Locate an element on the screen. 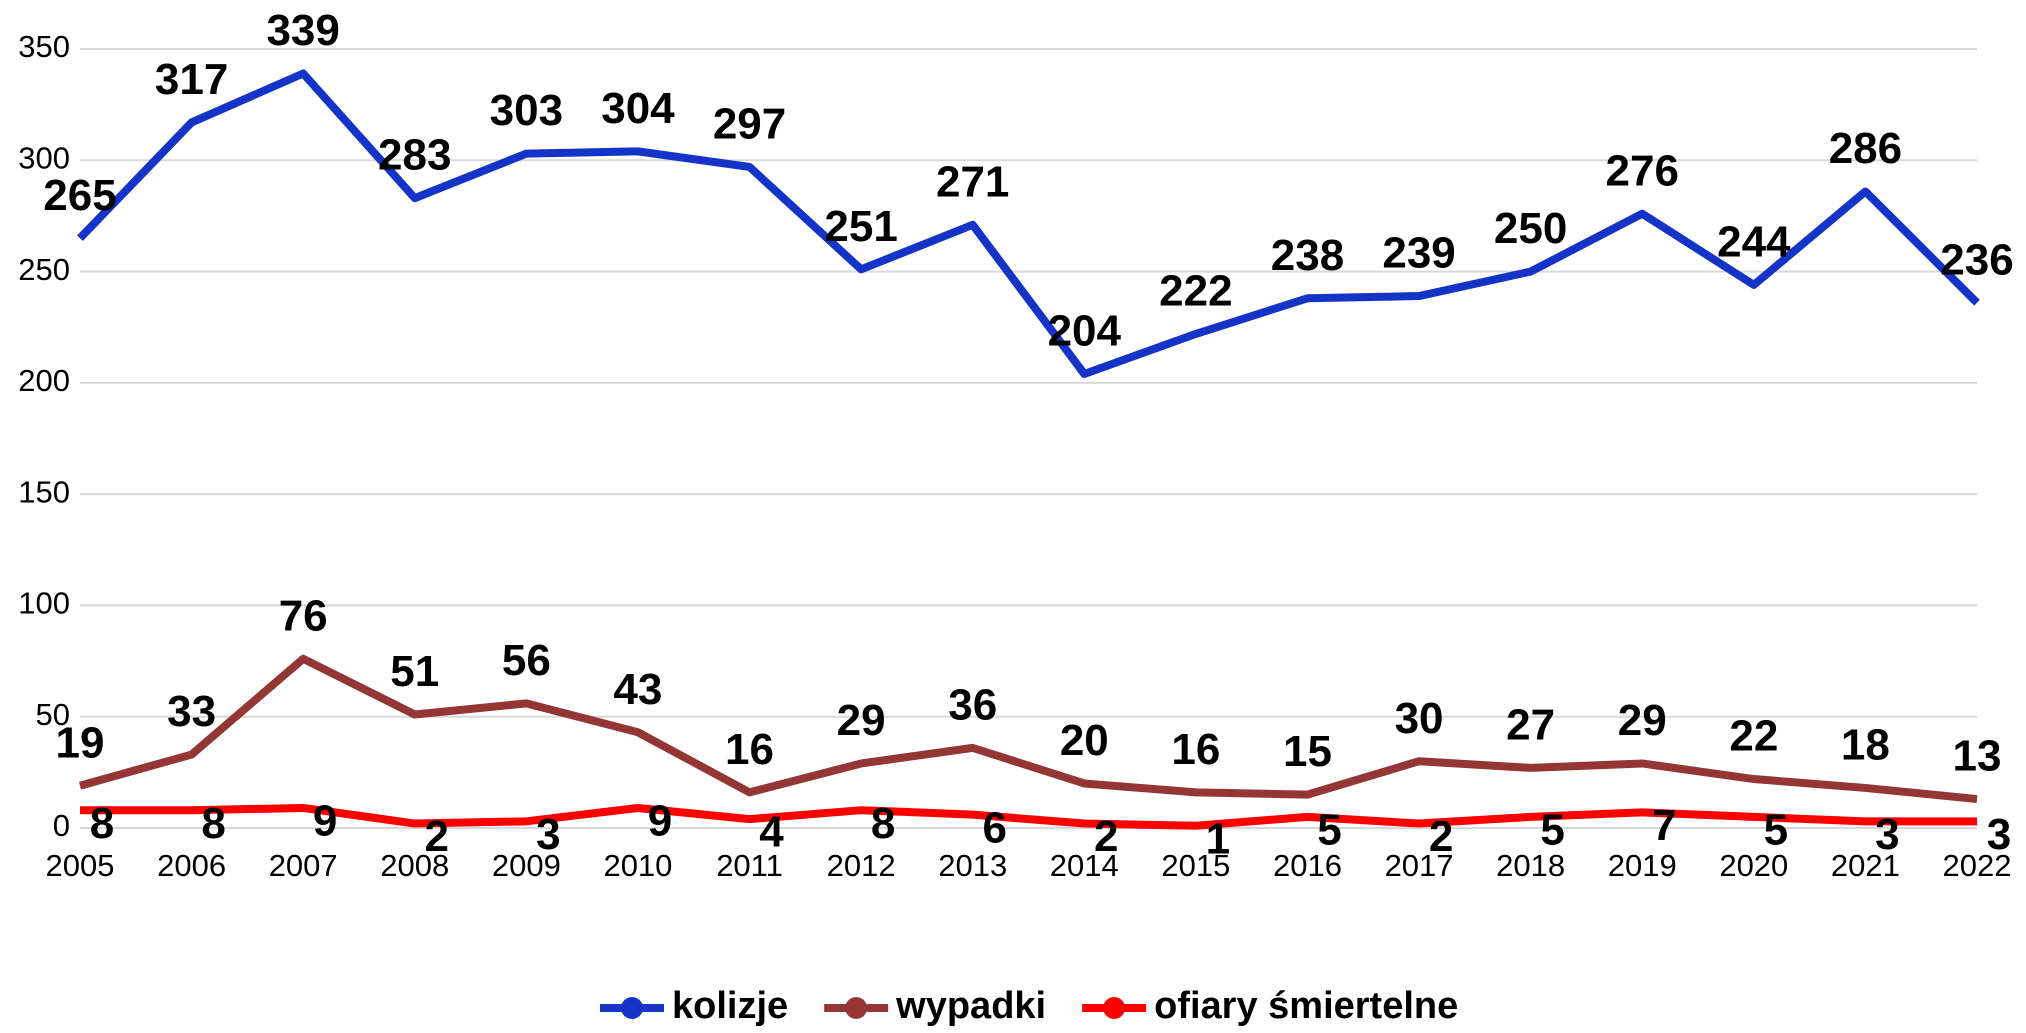 The width and height of the screenshot is (2026, 1033). data-label: 30 is located at coordinates (1419, 718).